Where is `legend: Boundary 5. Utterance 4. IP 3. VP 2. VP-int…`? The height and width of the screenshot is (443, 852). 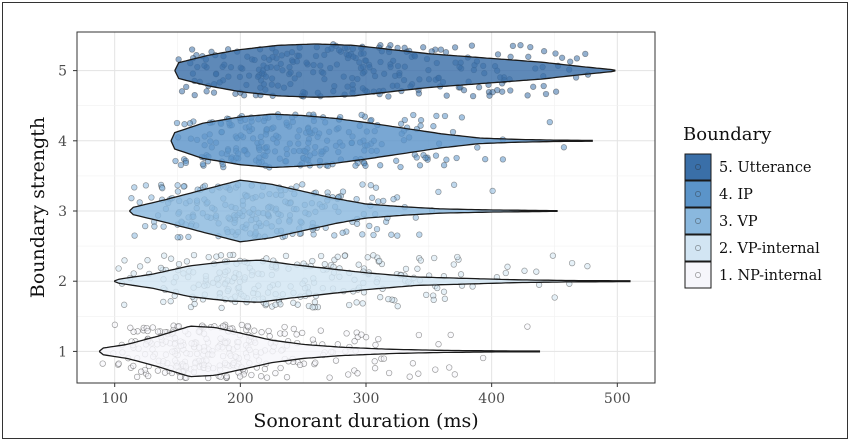
legend: Boundary 5. Utterance 4. IP 3. VP 2. VP-int… is located at coordinates (752, 206).